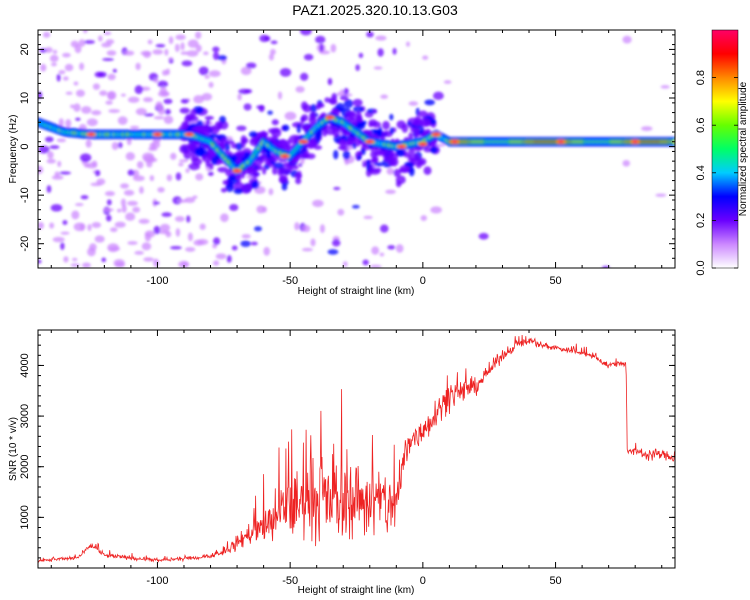 Image resolution: width=750 pixels, height=600 pixels. I want to click on colorbar-ticks: 0.0 0.2 0.4 0.6 0.8, so click(716, 173).